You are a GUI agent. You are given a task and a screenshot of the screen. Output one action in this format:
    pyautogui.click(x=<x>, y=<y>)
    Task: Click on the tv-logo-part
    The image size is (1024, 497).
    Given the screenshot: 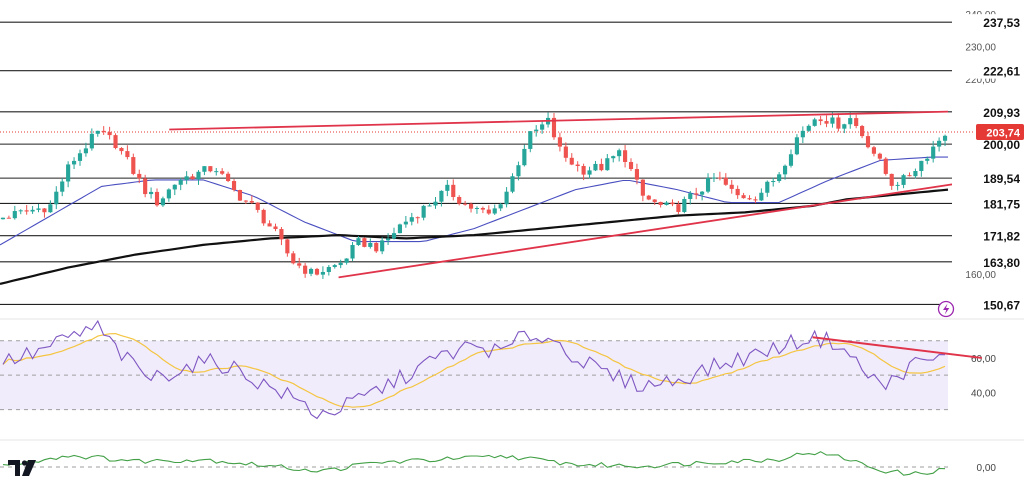 What is the action you would take?
    pyautogui.click(x=14, y=468)
    